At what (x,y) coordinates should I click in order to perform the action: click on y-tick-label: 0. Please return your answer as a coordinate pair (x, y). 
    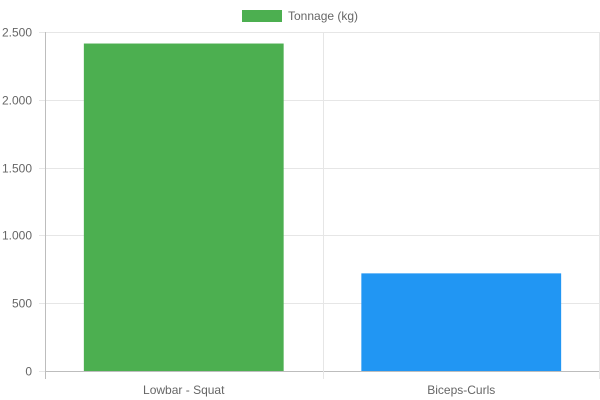
    Looking at the image, I should click on (28, 372).